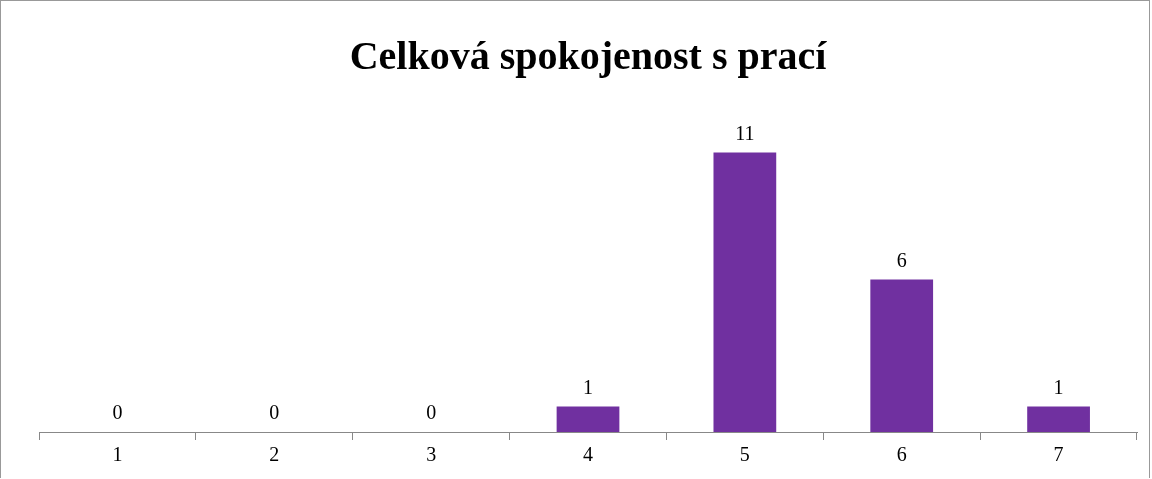  What do you see at coordinates (117, 454) in the screenshot?
I see `x-tick-label: 1` at bounding box center [117, 454].